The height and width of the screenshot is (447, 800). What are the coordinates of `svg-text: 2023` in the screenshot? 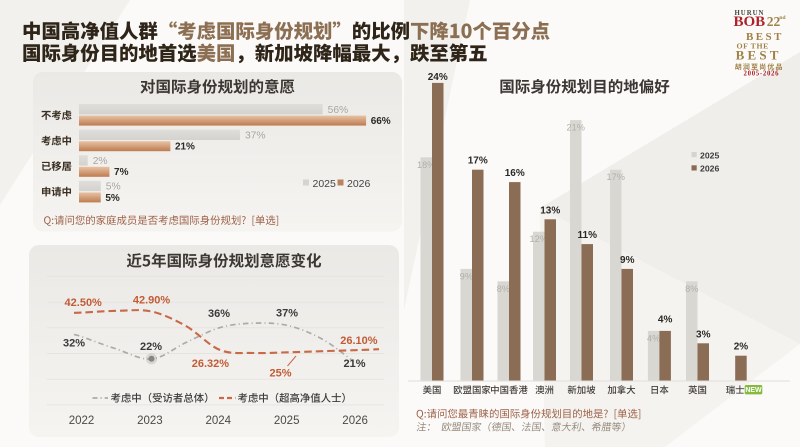 It's located at (150, 421).